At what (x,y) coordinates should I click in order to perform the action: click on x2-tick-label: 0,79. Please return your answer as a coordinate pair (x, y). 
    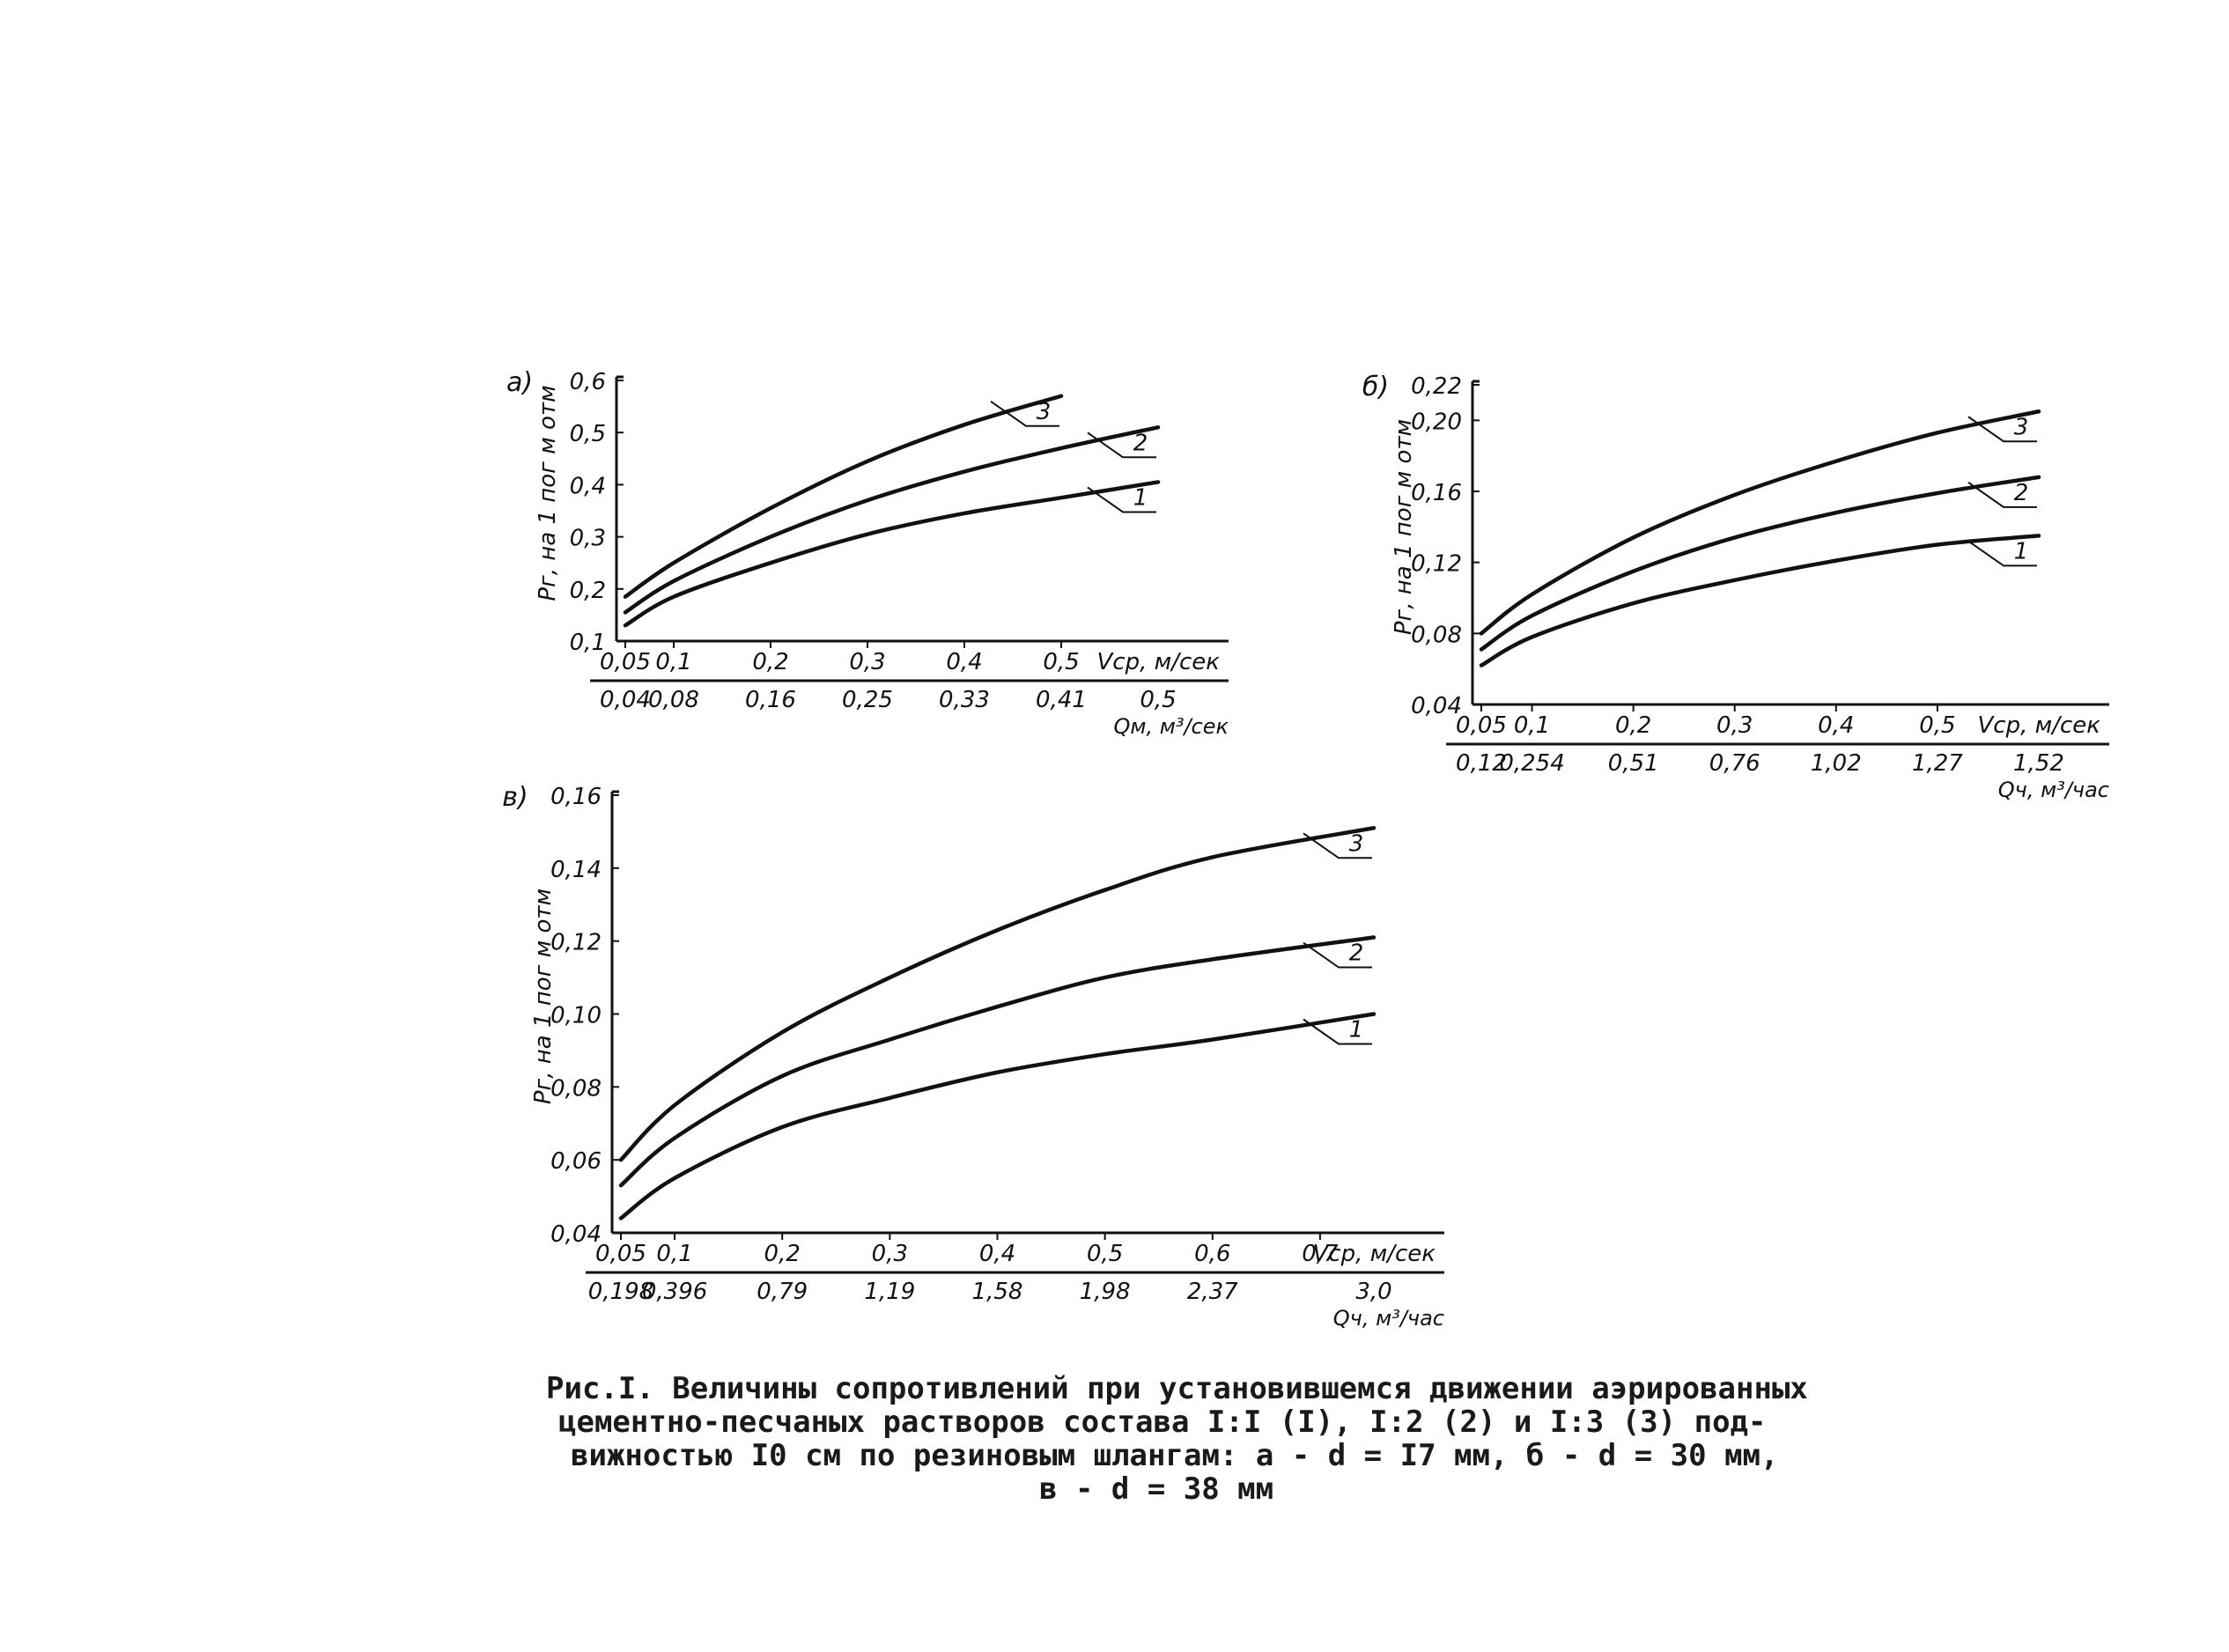
    Looking at the image, I should click on (782, 1292).